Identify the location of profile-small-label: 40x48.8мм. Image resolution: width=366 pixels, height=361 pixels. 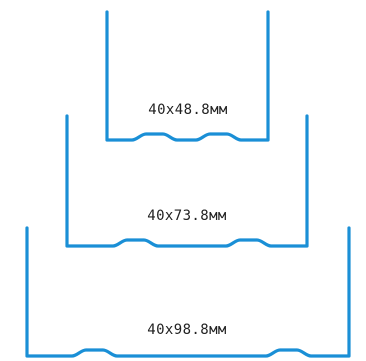
(188, 110).